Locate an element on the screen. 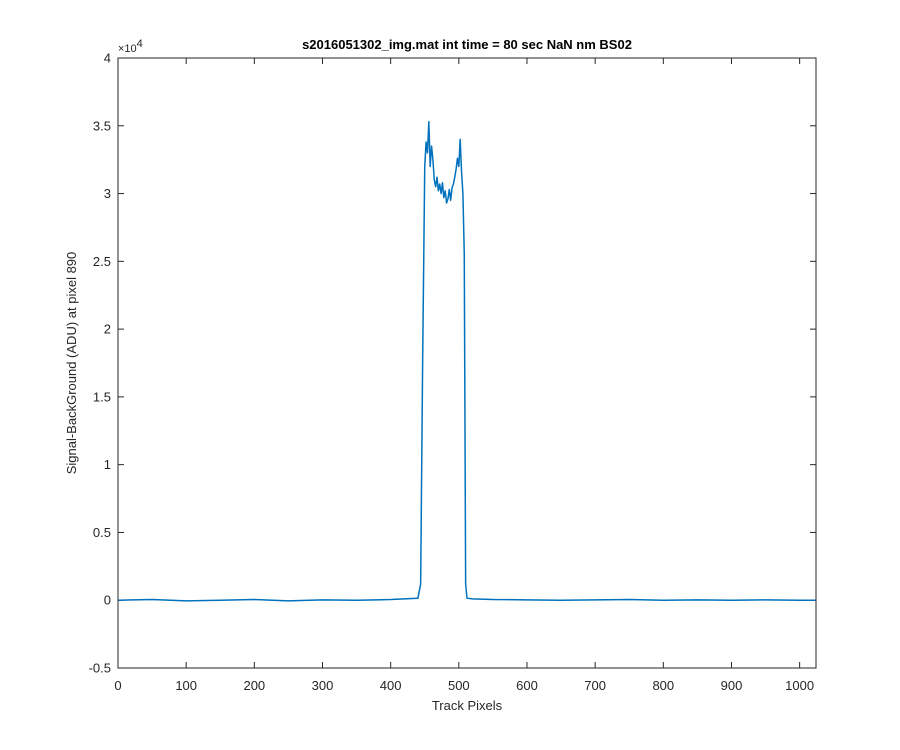 This screenshot has width=900, height=750. x-tick-label: 0 is located at coordinates (117, 685).